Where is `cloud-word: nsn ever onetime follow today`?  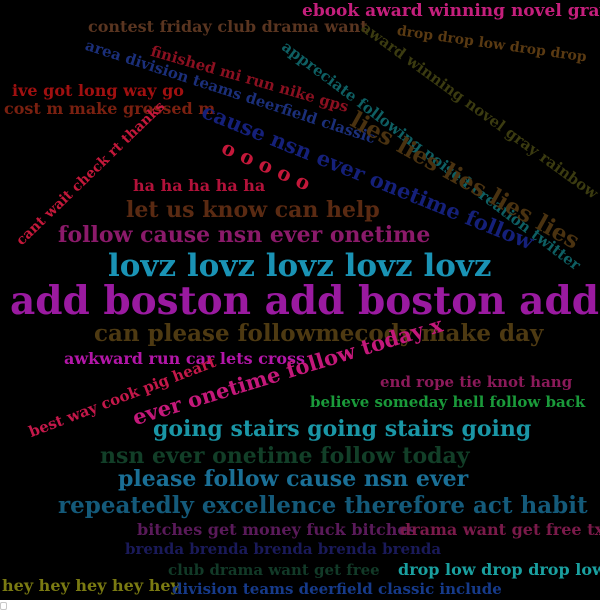
cloud-word: nsn ever onetime follow today is located at coordinates (285, 456).